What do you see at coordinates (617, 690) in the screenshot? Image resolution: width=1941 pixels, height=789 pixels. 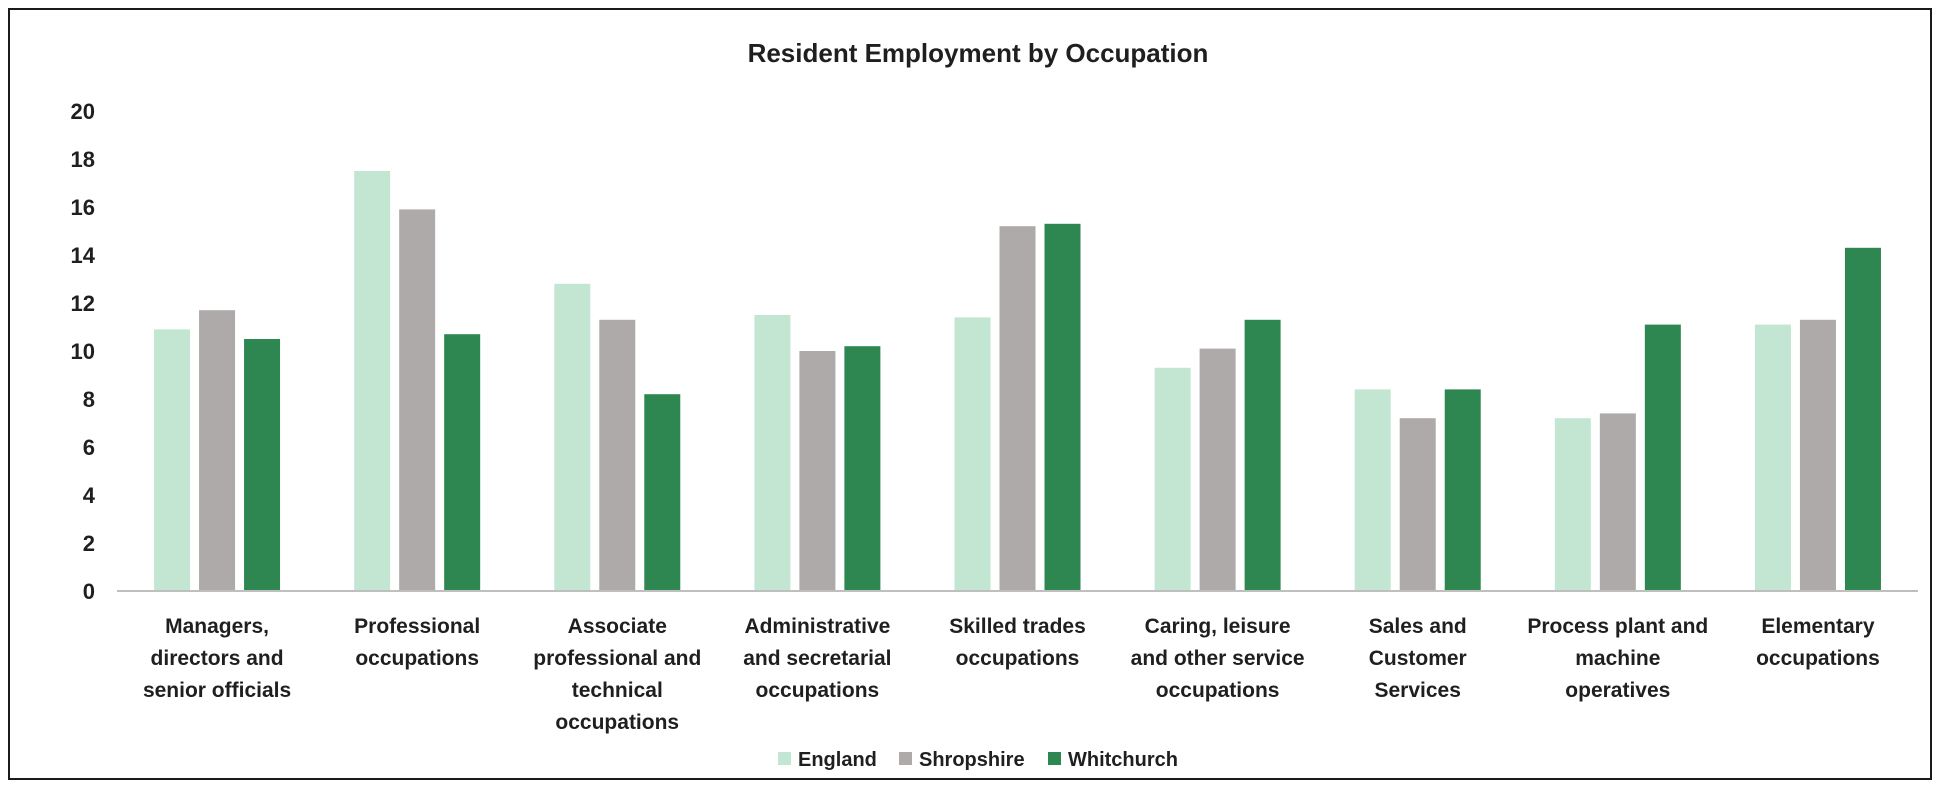 I see `category-label-line: technical` at bounding box center [617, 690].